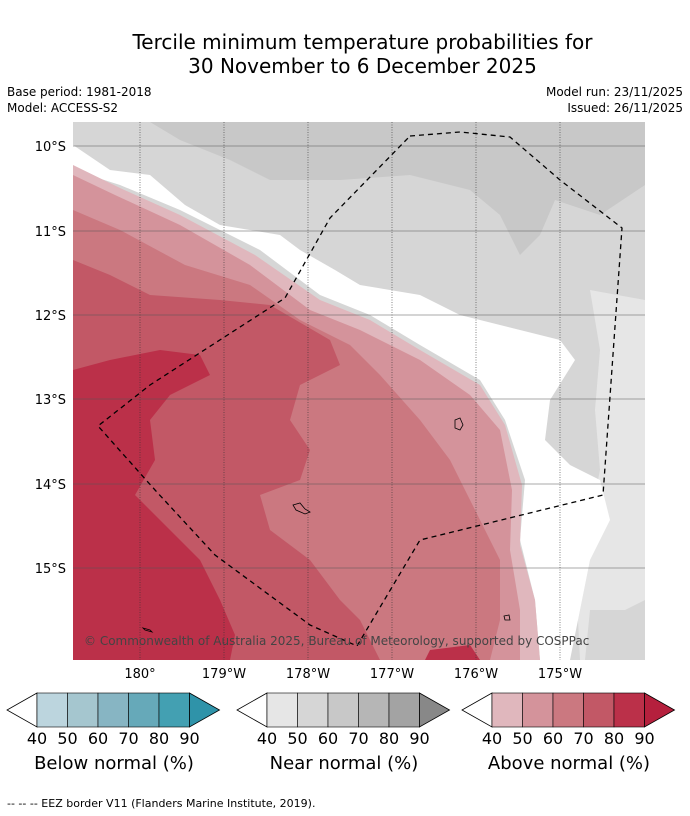  I want to click on lat-label: 11°S, so click(50, 232).